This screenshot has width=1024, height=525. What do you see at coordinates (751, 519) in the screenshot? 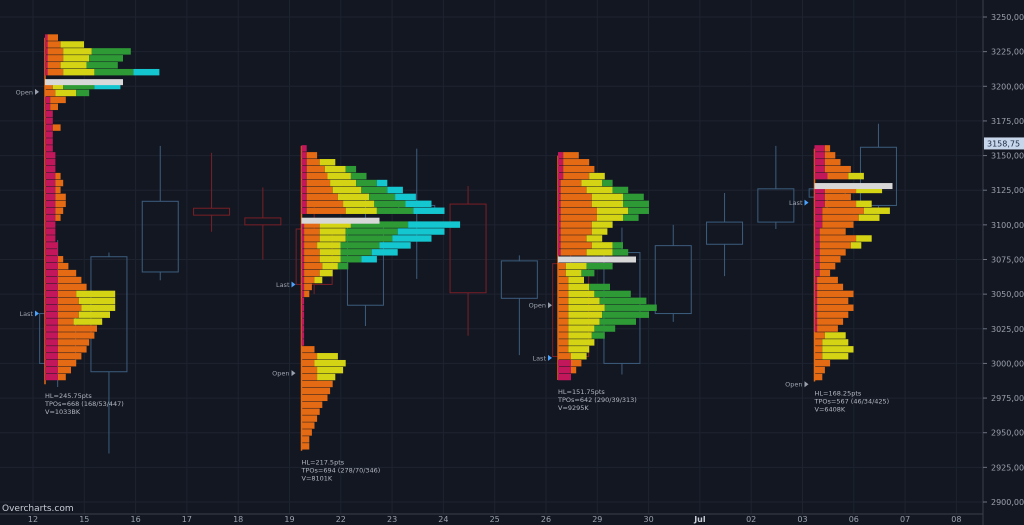
I see `date-tick-label: 02` at bounding box center [751, 519].